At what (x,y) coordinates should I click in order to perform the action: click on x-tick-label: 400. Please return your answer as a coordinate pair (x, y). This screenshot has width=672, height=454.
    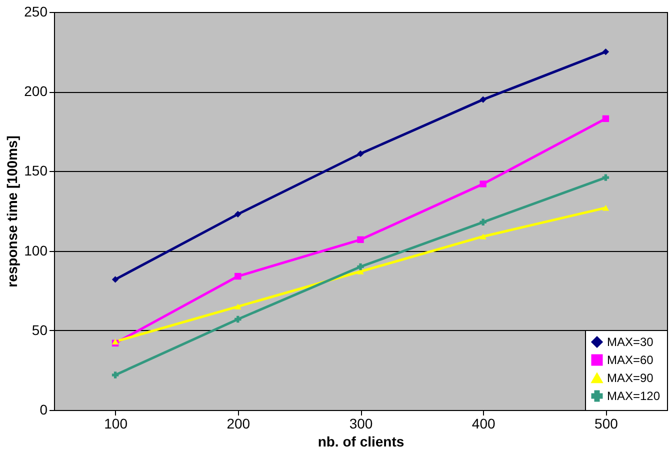
    Looking at the image, I should click on (484, 424).